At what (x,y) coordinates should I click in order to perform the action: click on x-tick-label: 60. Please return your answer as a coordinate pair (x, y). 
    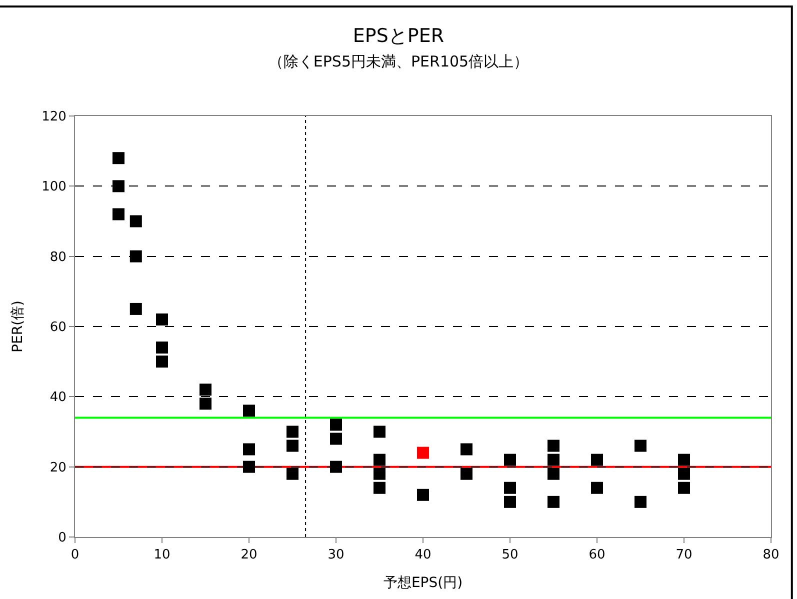
    Looking at the image, I should click on (597, 555).